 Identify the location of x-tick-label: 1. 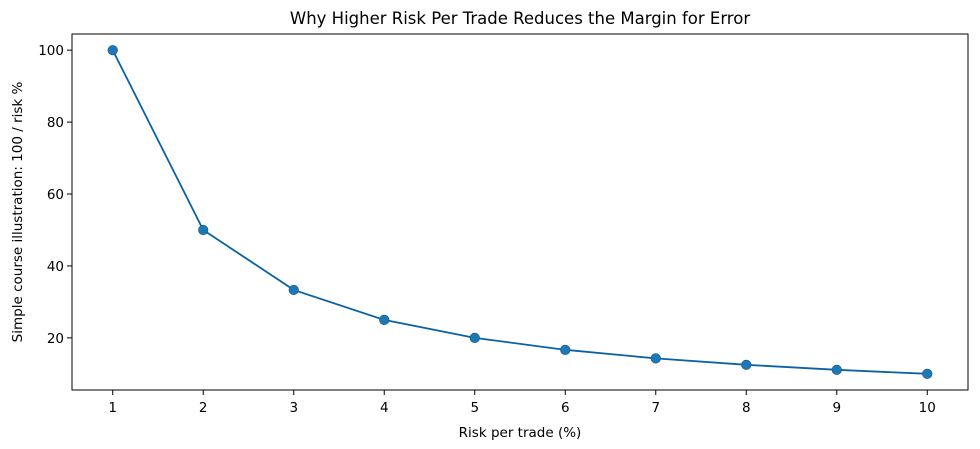
(112, 408).